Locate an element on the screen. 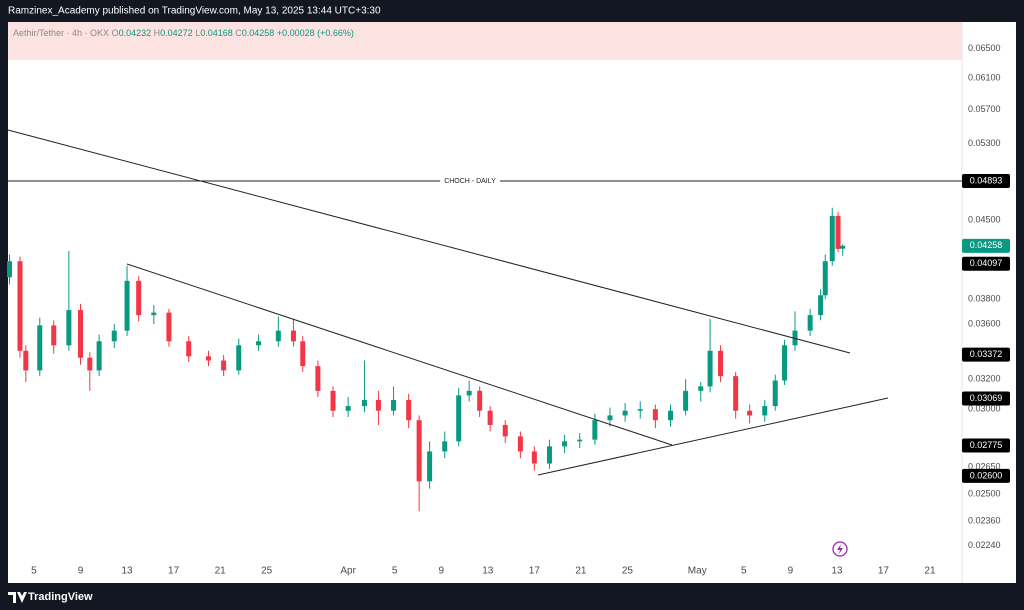 The image size is (1024, 610). price-label: 0.04893 is located at coordinates (986, 180).